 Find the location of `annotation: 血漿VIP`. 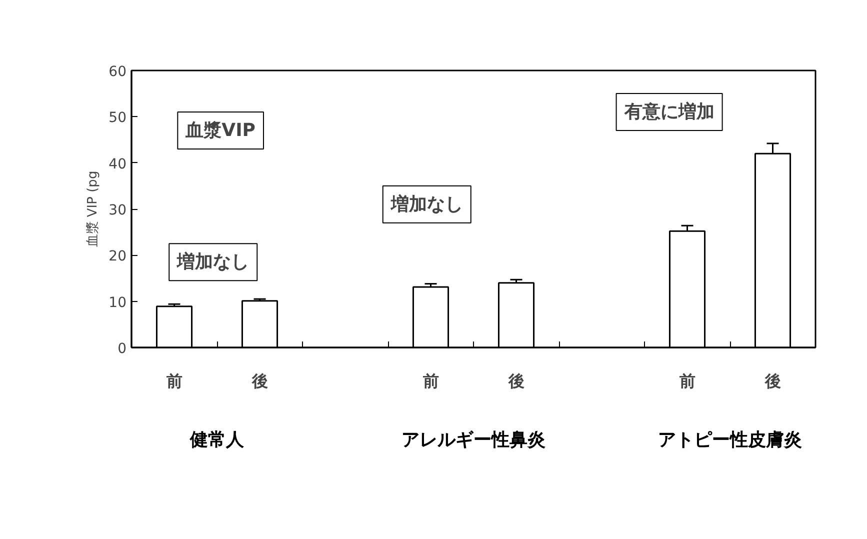

annotation: 血漿VIP is located at coordinates (220, 131).